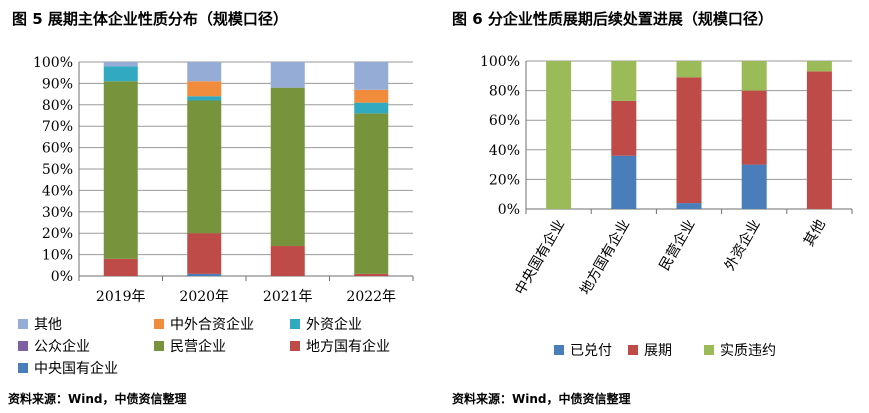 The height and width of the screenshot is (413, 869). I want to click on chart1-title: 图 5 展期主体企业性质分布（规模口径）, so click(150, 19).